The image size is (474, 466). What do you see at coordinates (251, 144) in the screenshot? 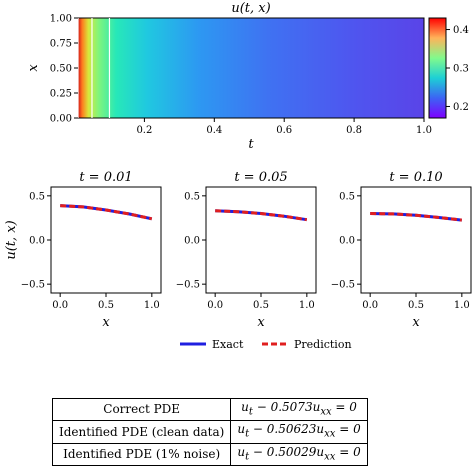
I see `heatmap-x-label: t` at bounding box center [251, 144].